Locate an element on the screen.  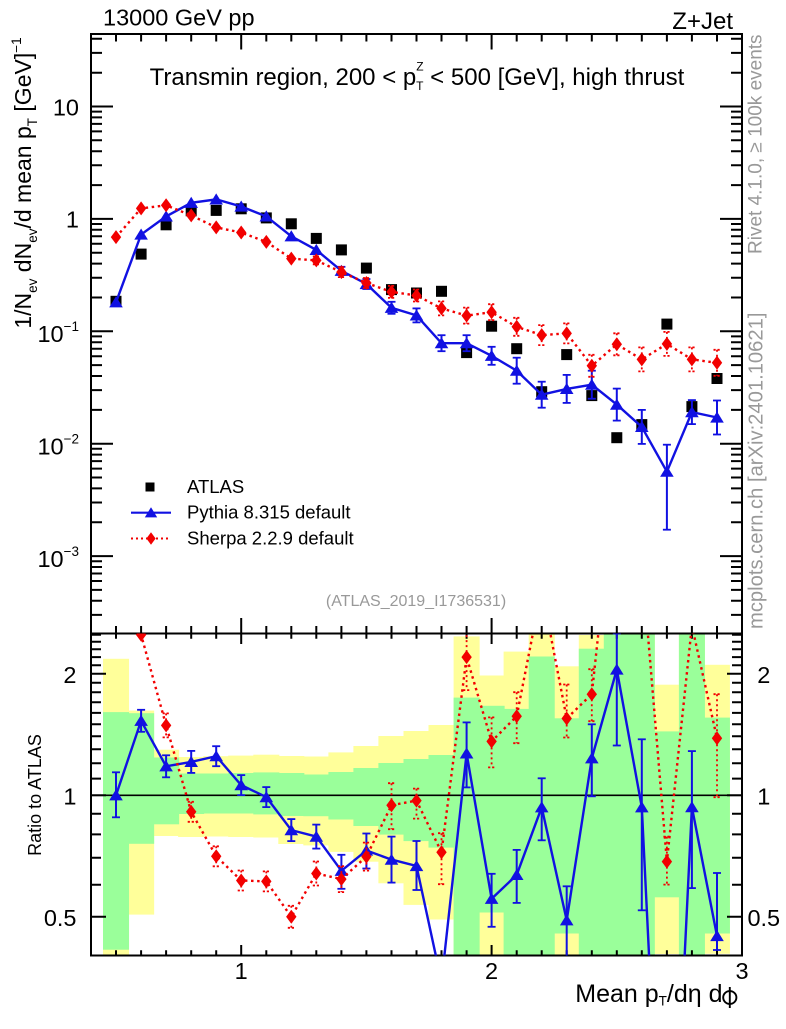
svg-text: Sherpa 2.2.9 default is located at coordinates (270, 537).